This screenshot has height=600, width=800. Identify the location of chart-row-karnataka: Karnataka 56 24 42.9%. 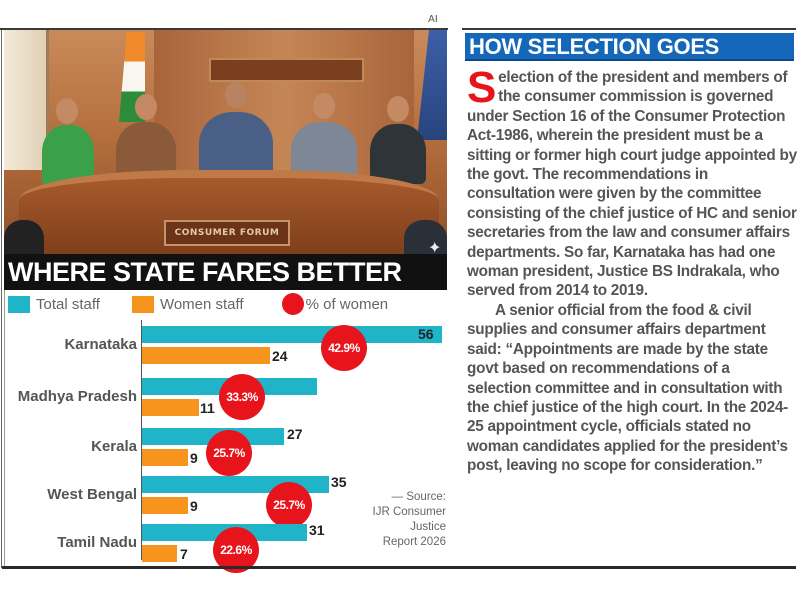
(223, 348).